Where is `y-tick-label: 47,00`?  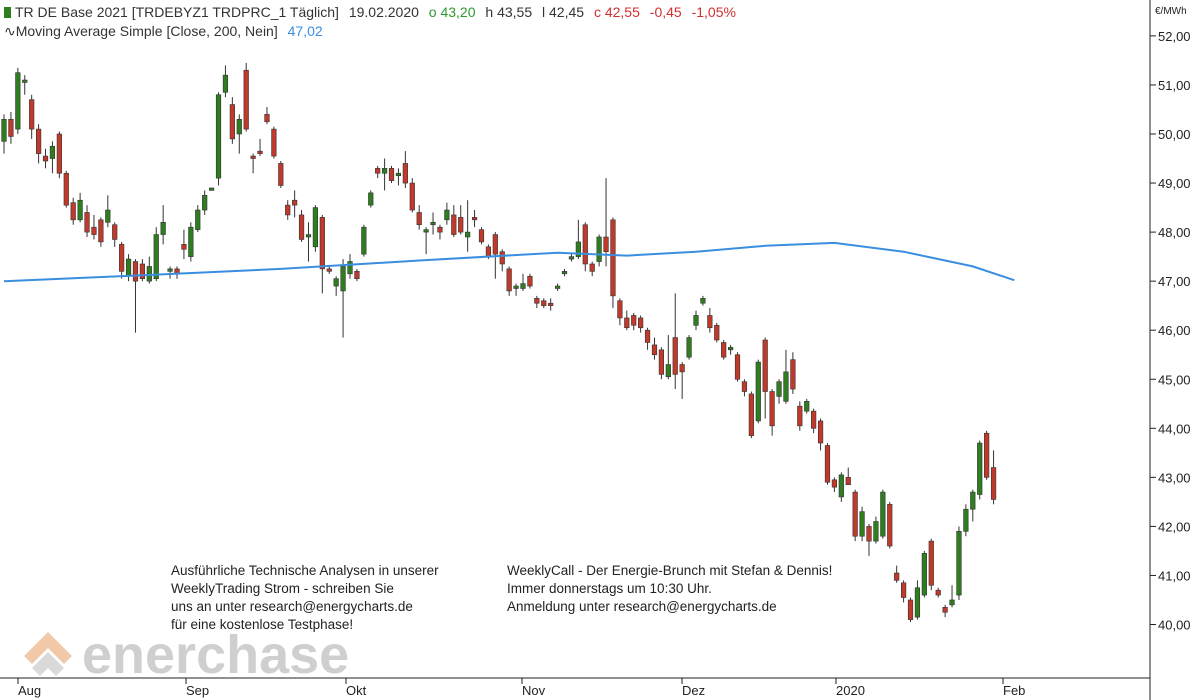
y-tick-label: 47,00 is located at coordinates (1174, 281).